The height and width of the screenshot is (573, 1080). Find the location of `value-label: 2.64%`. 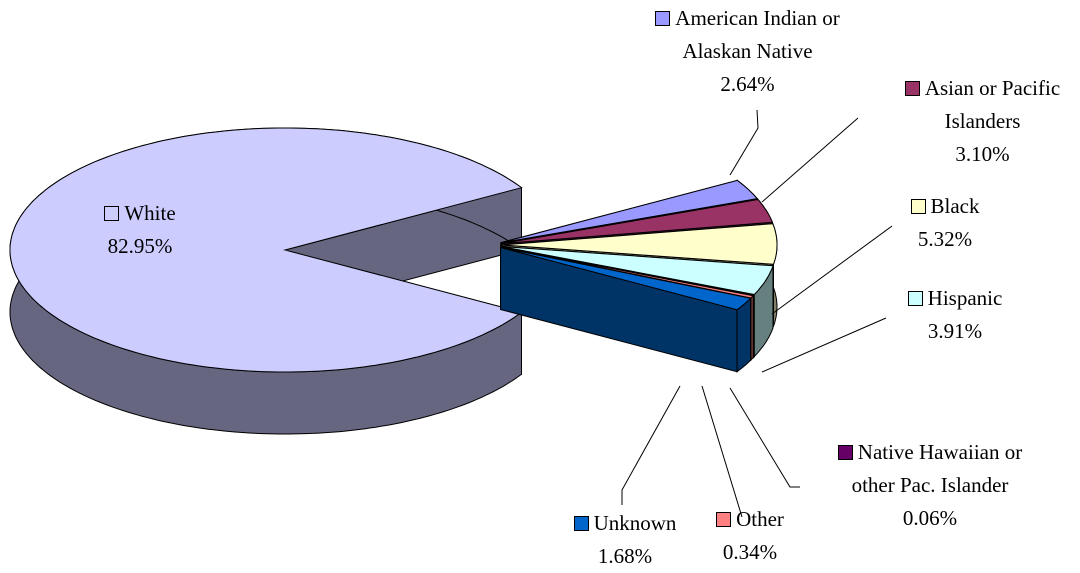

value-label: 2.64% is located at coordinates (747, 84).